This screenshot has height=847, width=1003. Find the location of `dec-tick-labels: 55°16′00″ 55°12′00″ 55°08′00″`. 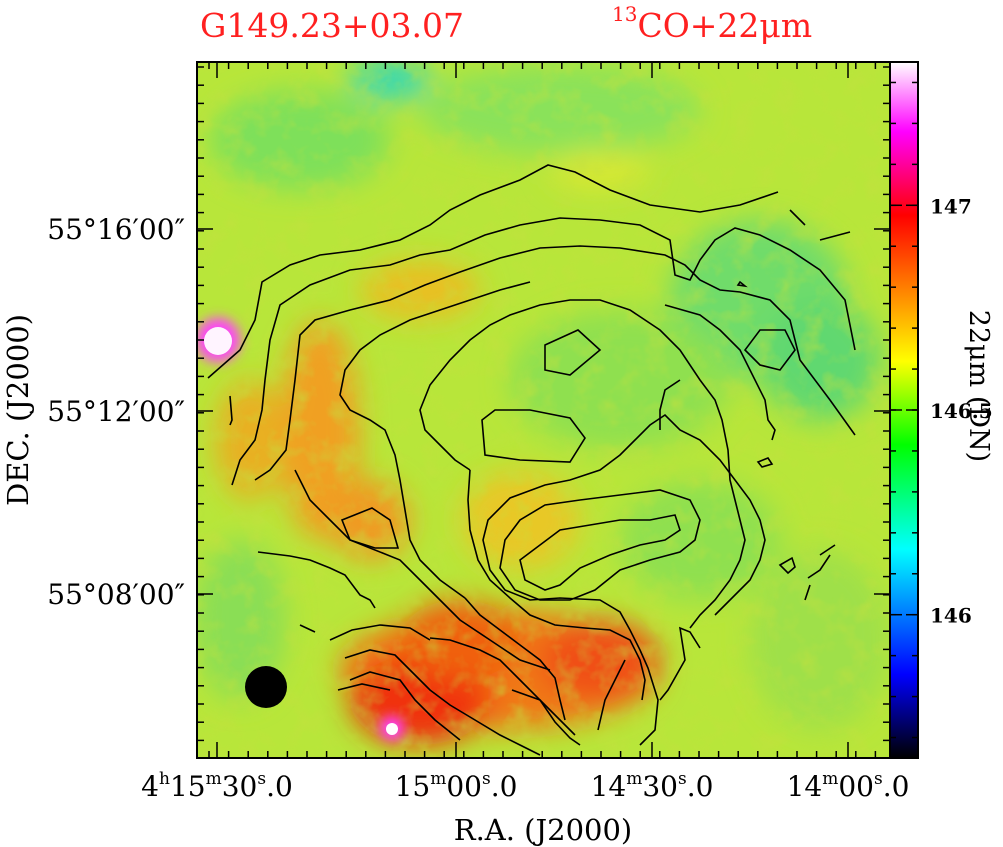

dec-tick-labels: 55°16′00″ 55°12′00″ 55°08′00″ is located at coordinates (116, 412).